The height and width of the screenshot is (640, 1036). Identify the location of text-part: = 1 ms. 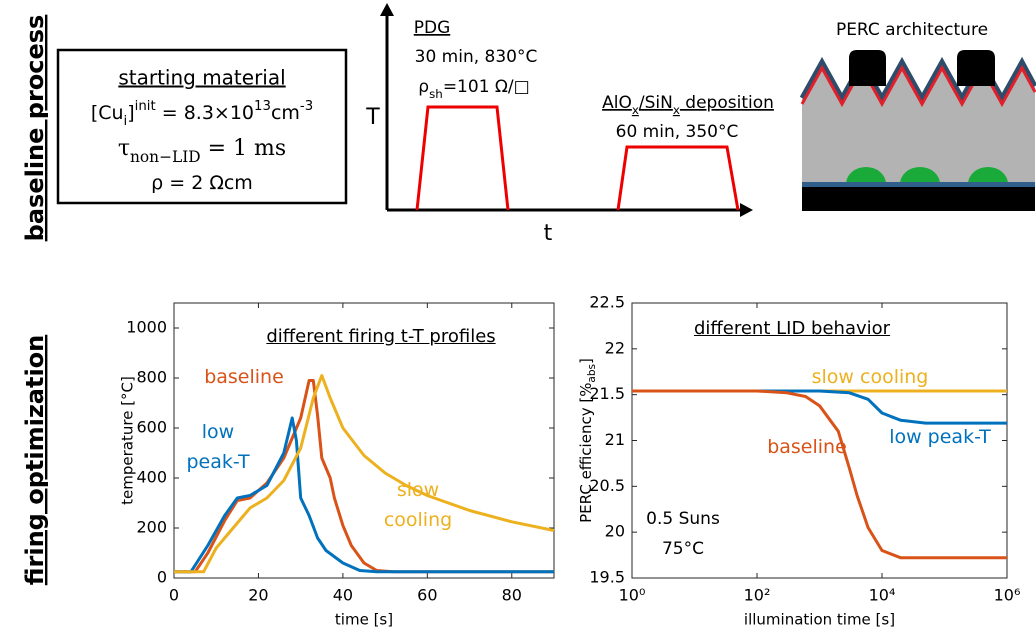
(244, 148).